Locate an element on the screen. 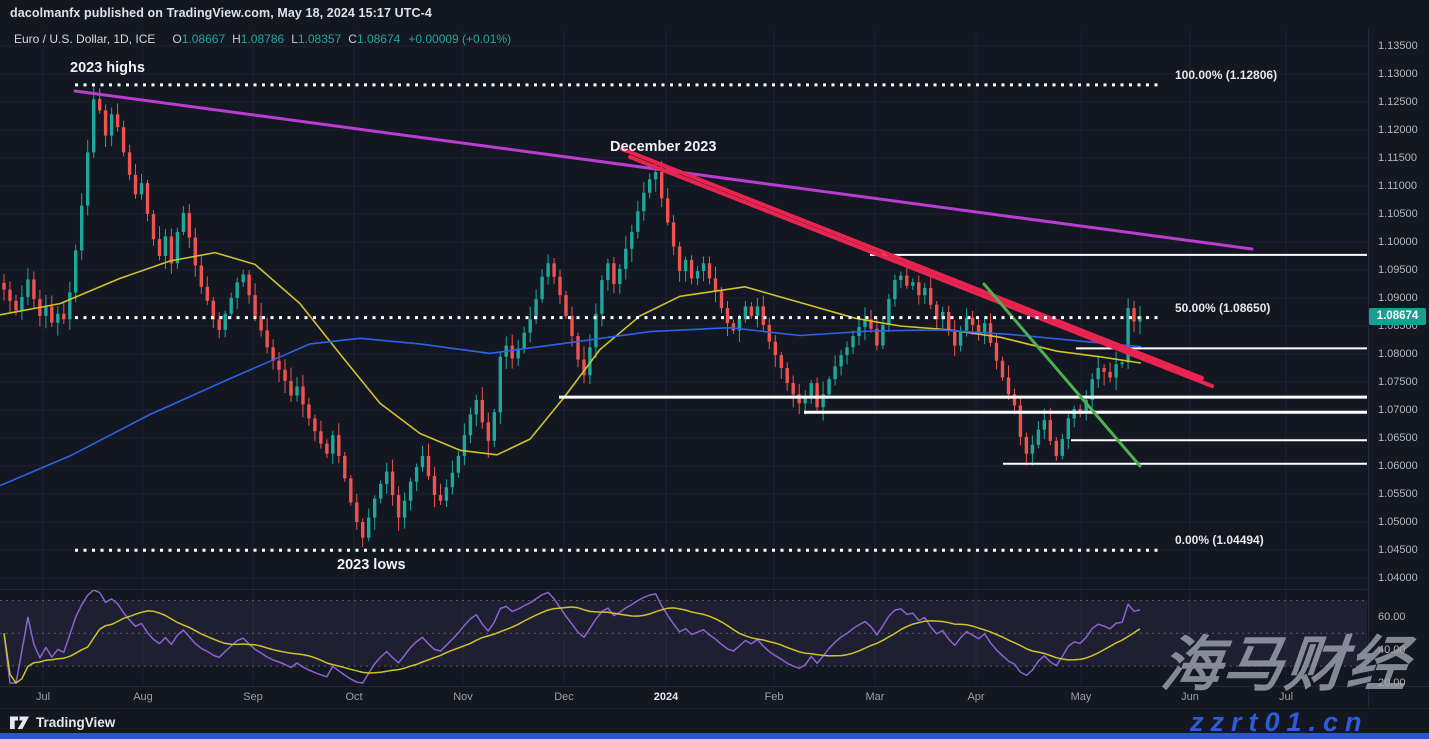  price-tick-label: 1.04500 is located at coordinates (1398, 550).